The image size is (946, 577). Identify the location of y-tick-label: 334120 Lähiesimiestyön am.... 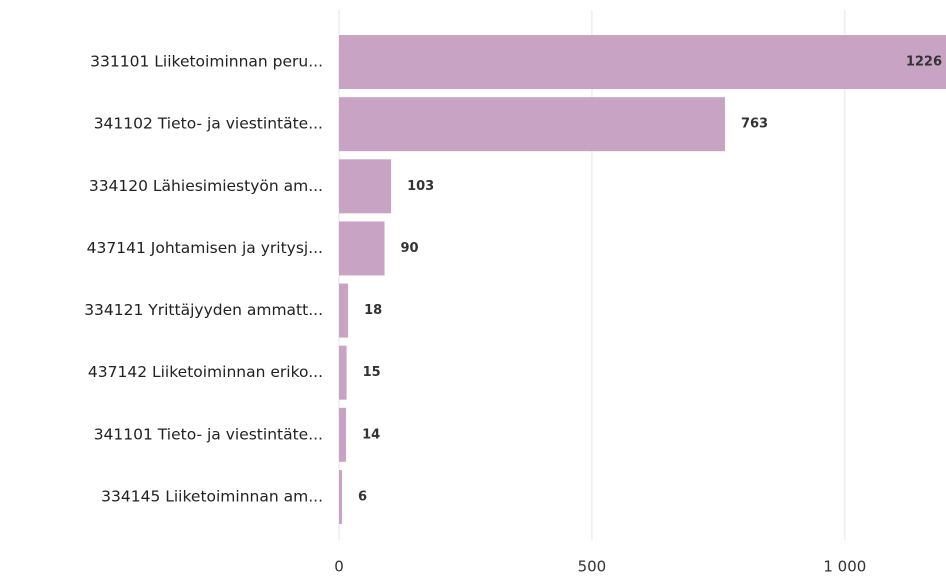
(206, 186).